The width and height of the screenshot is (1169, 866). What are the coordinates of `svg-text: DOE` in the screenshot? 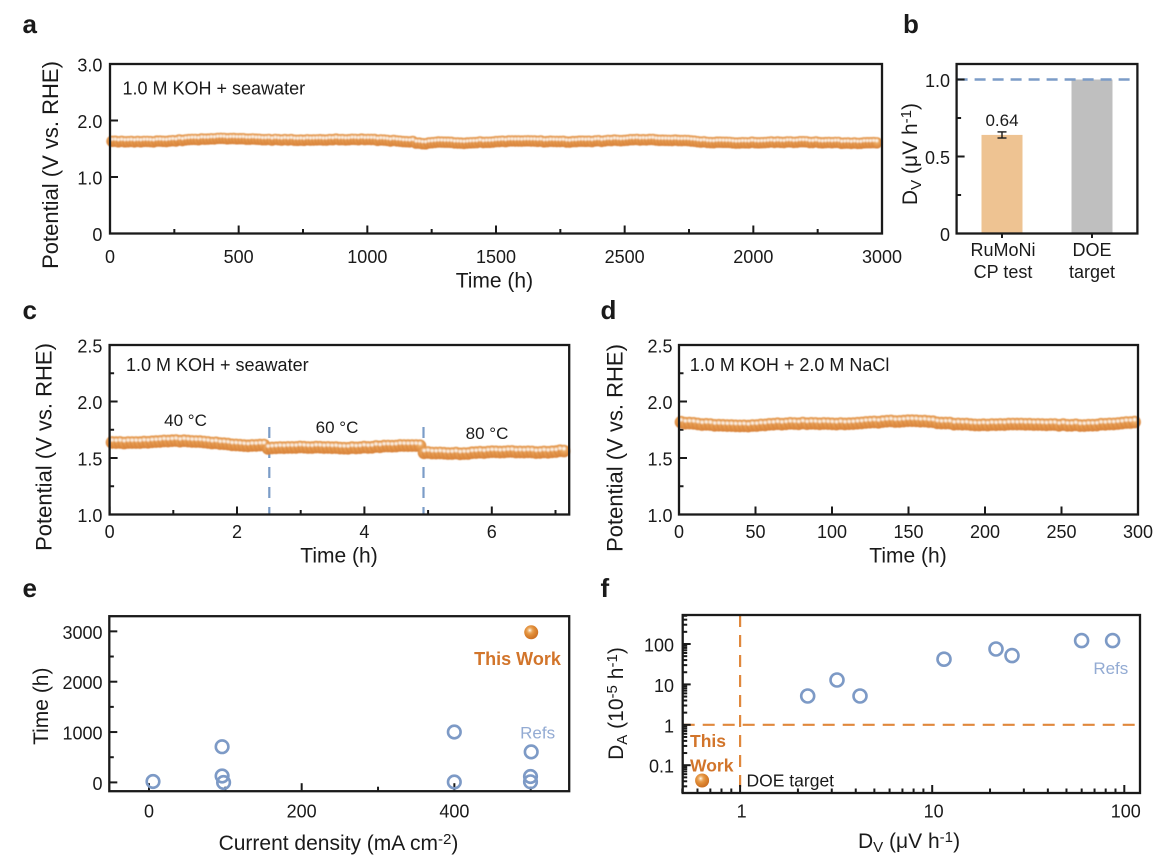 It's located at (1091, 250).